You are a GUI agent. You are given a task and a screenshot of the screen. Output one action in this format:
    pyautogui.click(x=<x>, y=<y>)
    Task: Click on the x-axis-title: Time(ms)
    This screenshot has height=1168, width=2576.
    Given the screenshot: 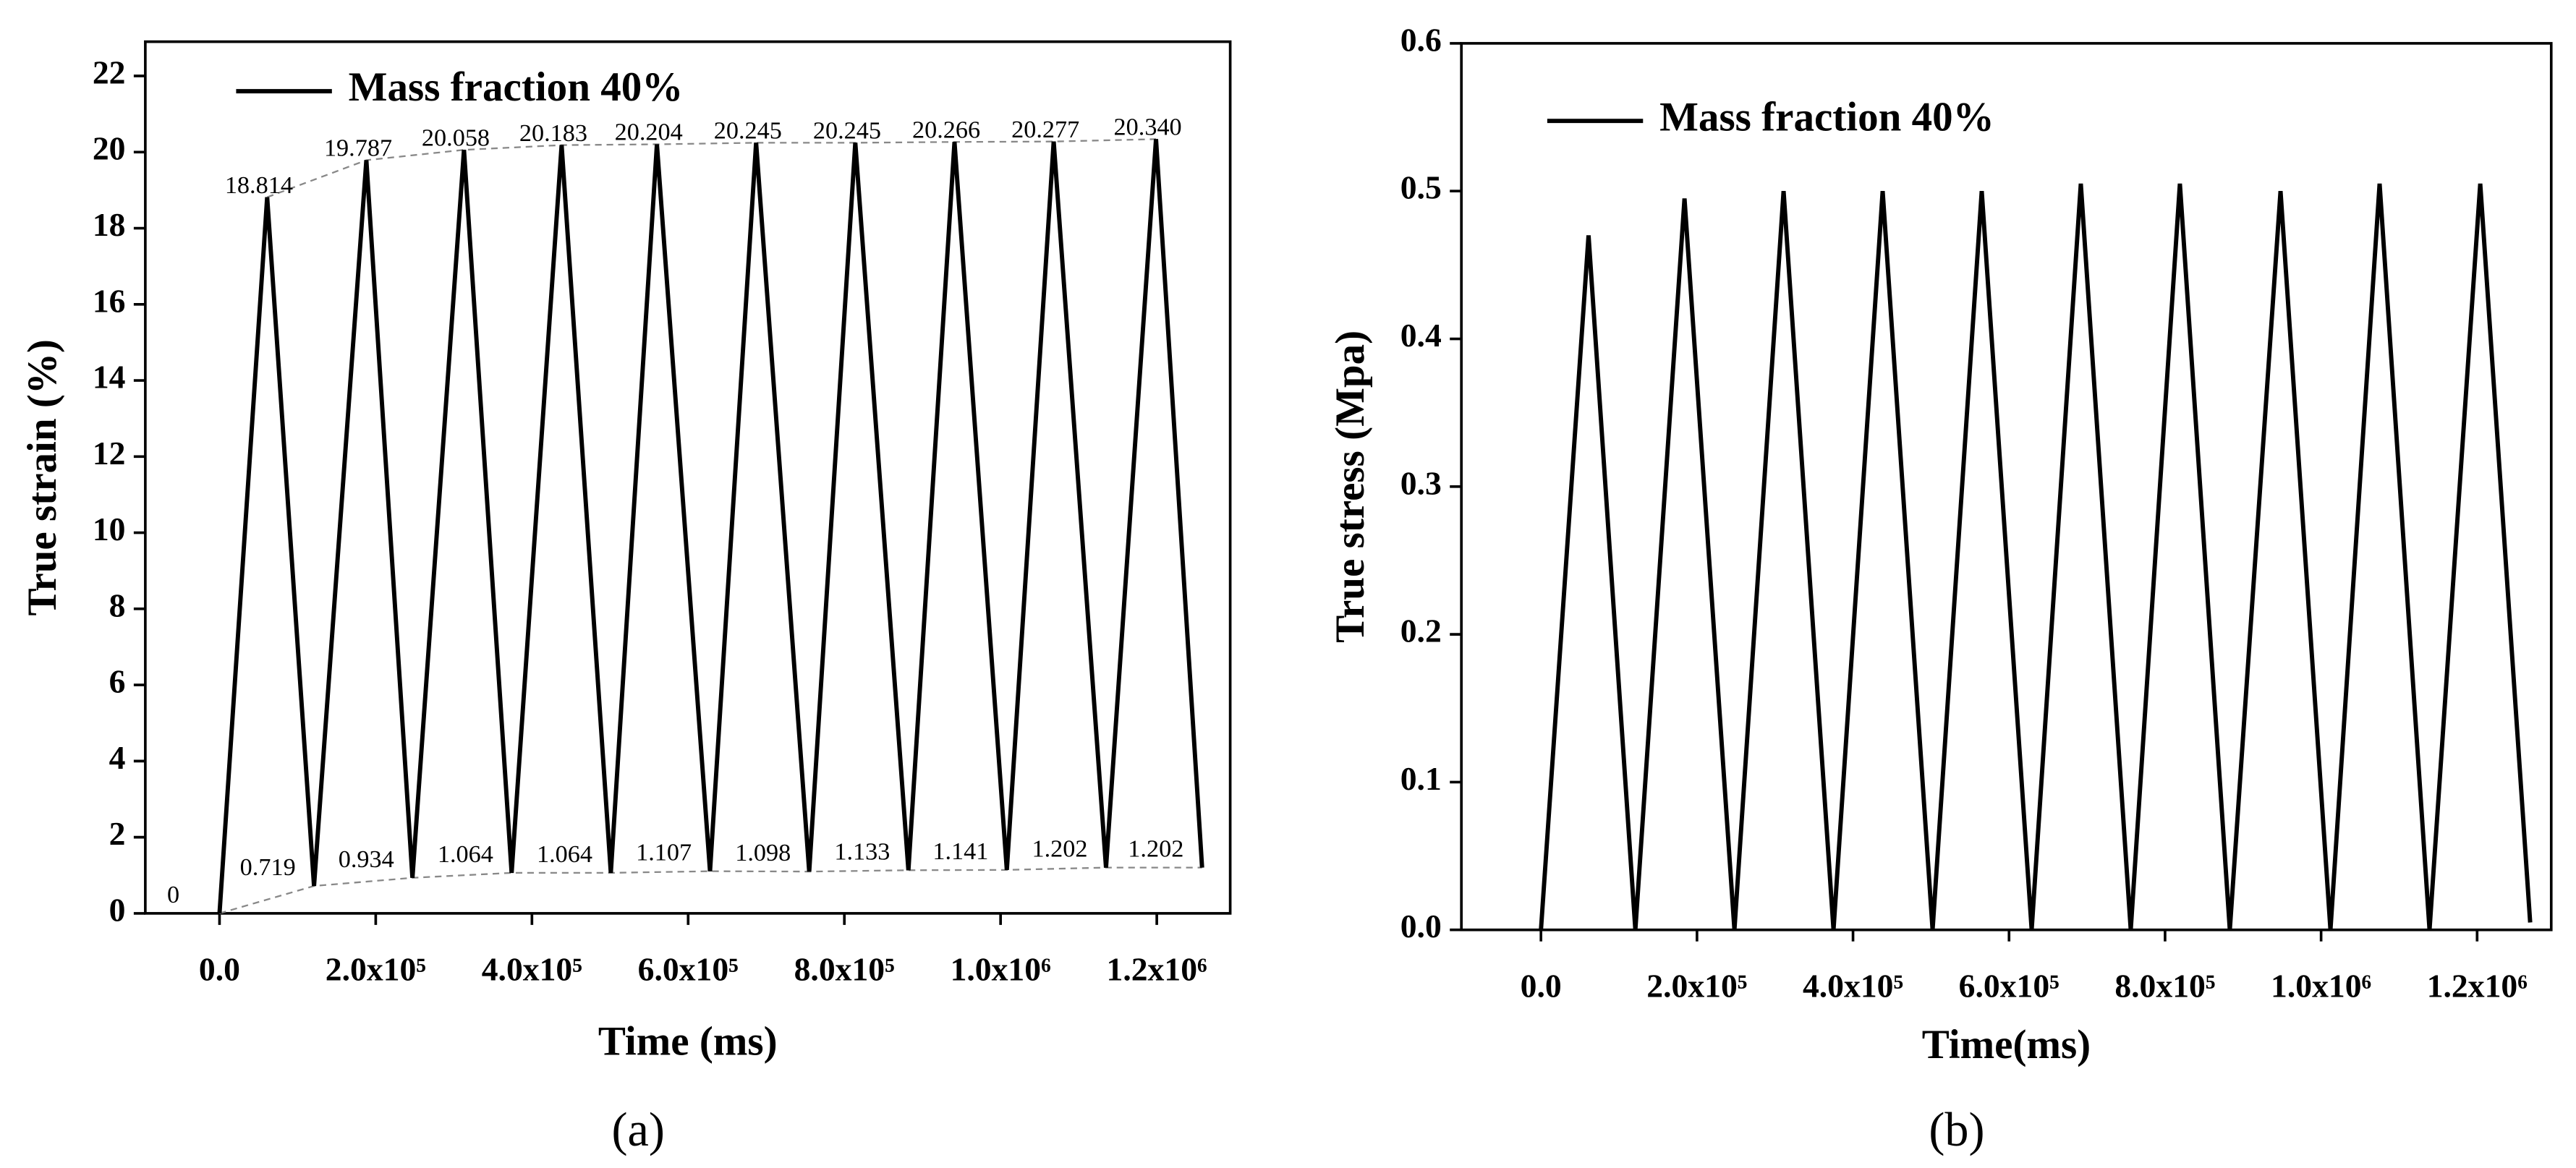 What is the action you would take?
    pyautogui.click(x=2006, y=1044)
    